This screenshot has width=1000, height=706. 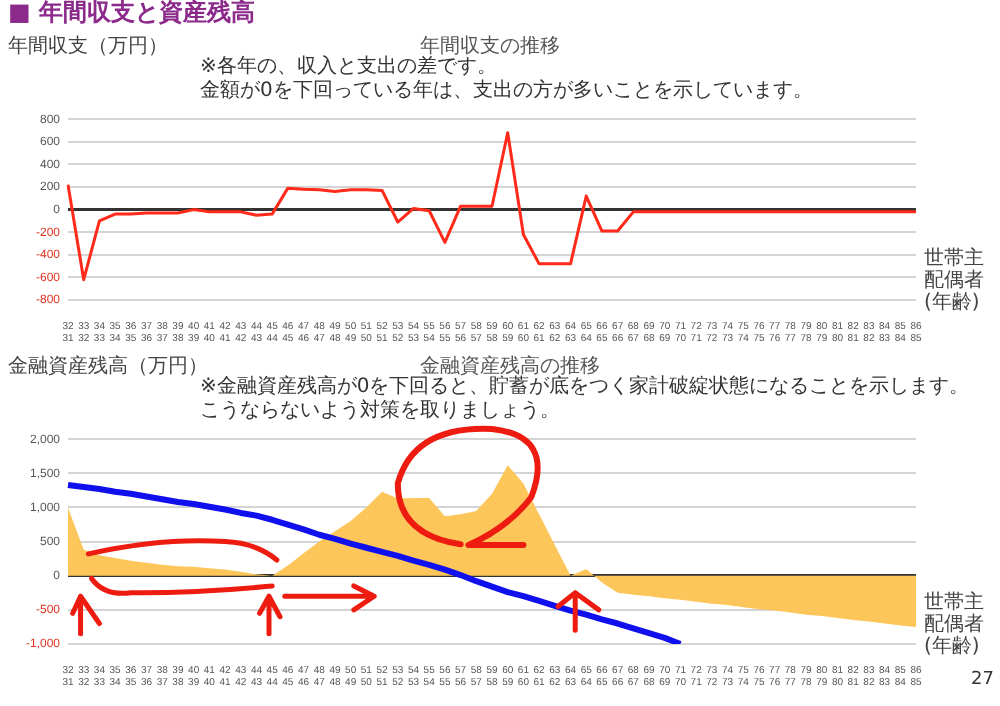 I want to click on y-axis-title: 金融資産残高（万円）, so click(x=108, y=365).